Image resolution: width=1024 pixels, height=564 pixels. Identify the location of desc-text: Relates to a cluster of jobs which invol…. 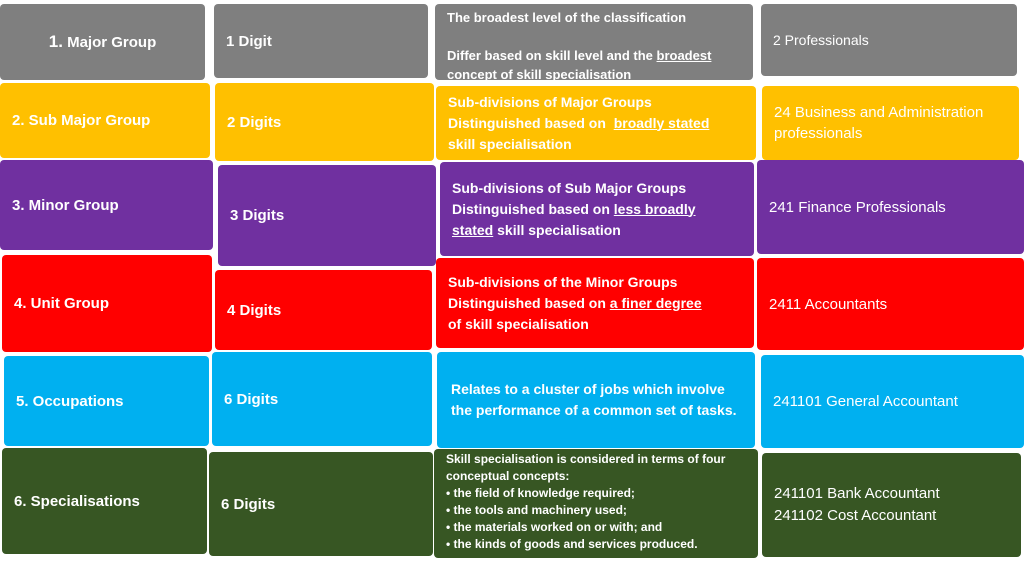
(594, 399).